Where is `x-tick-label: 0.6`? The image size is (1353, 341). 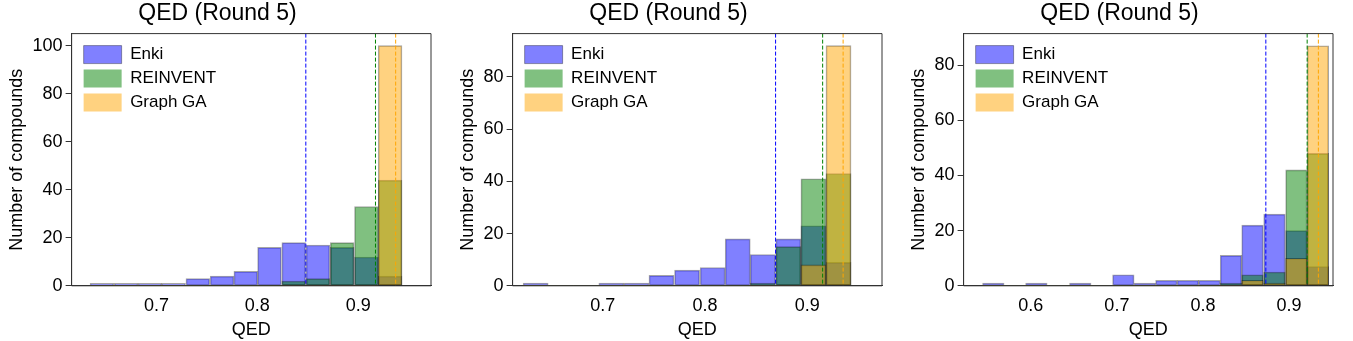 x-tick-label: 0.6 is located at coordinates (1031, 304).